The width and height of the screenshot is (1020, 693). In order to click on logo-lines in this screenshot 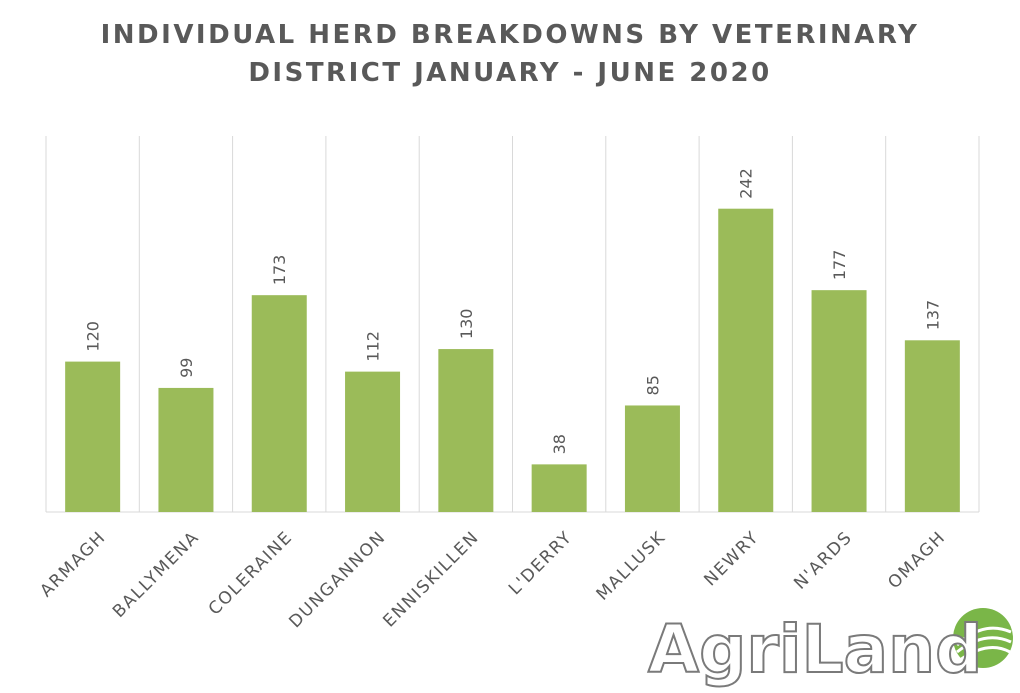, I will do `click(983, 644)`.